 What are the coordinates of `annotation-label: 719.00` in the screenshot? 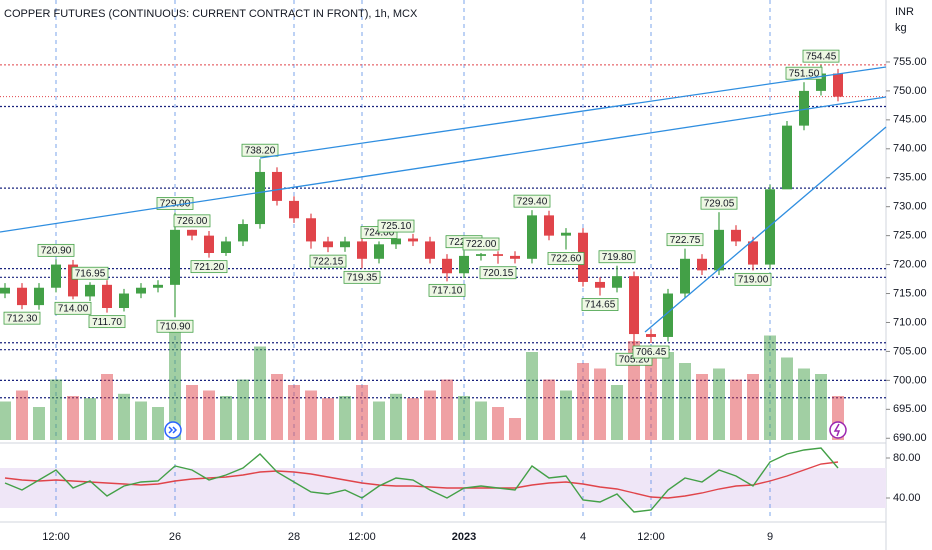 It's located at (753, 280).